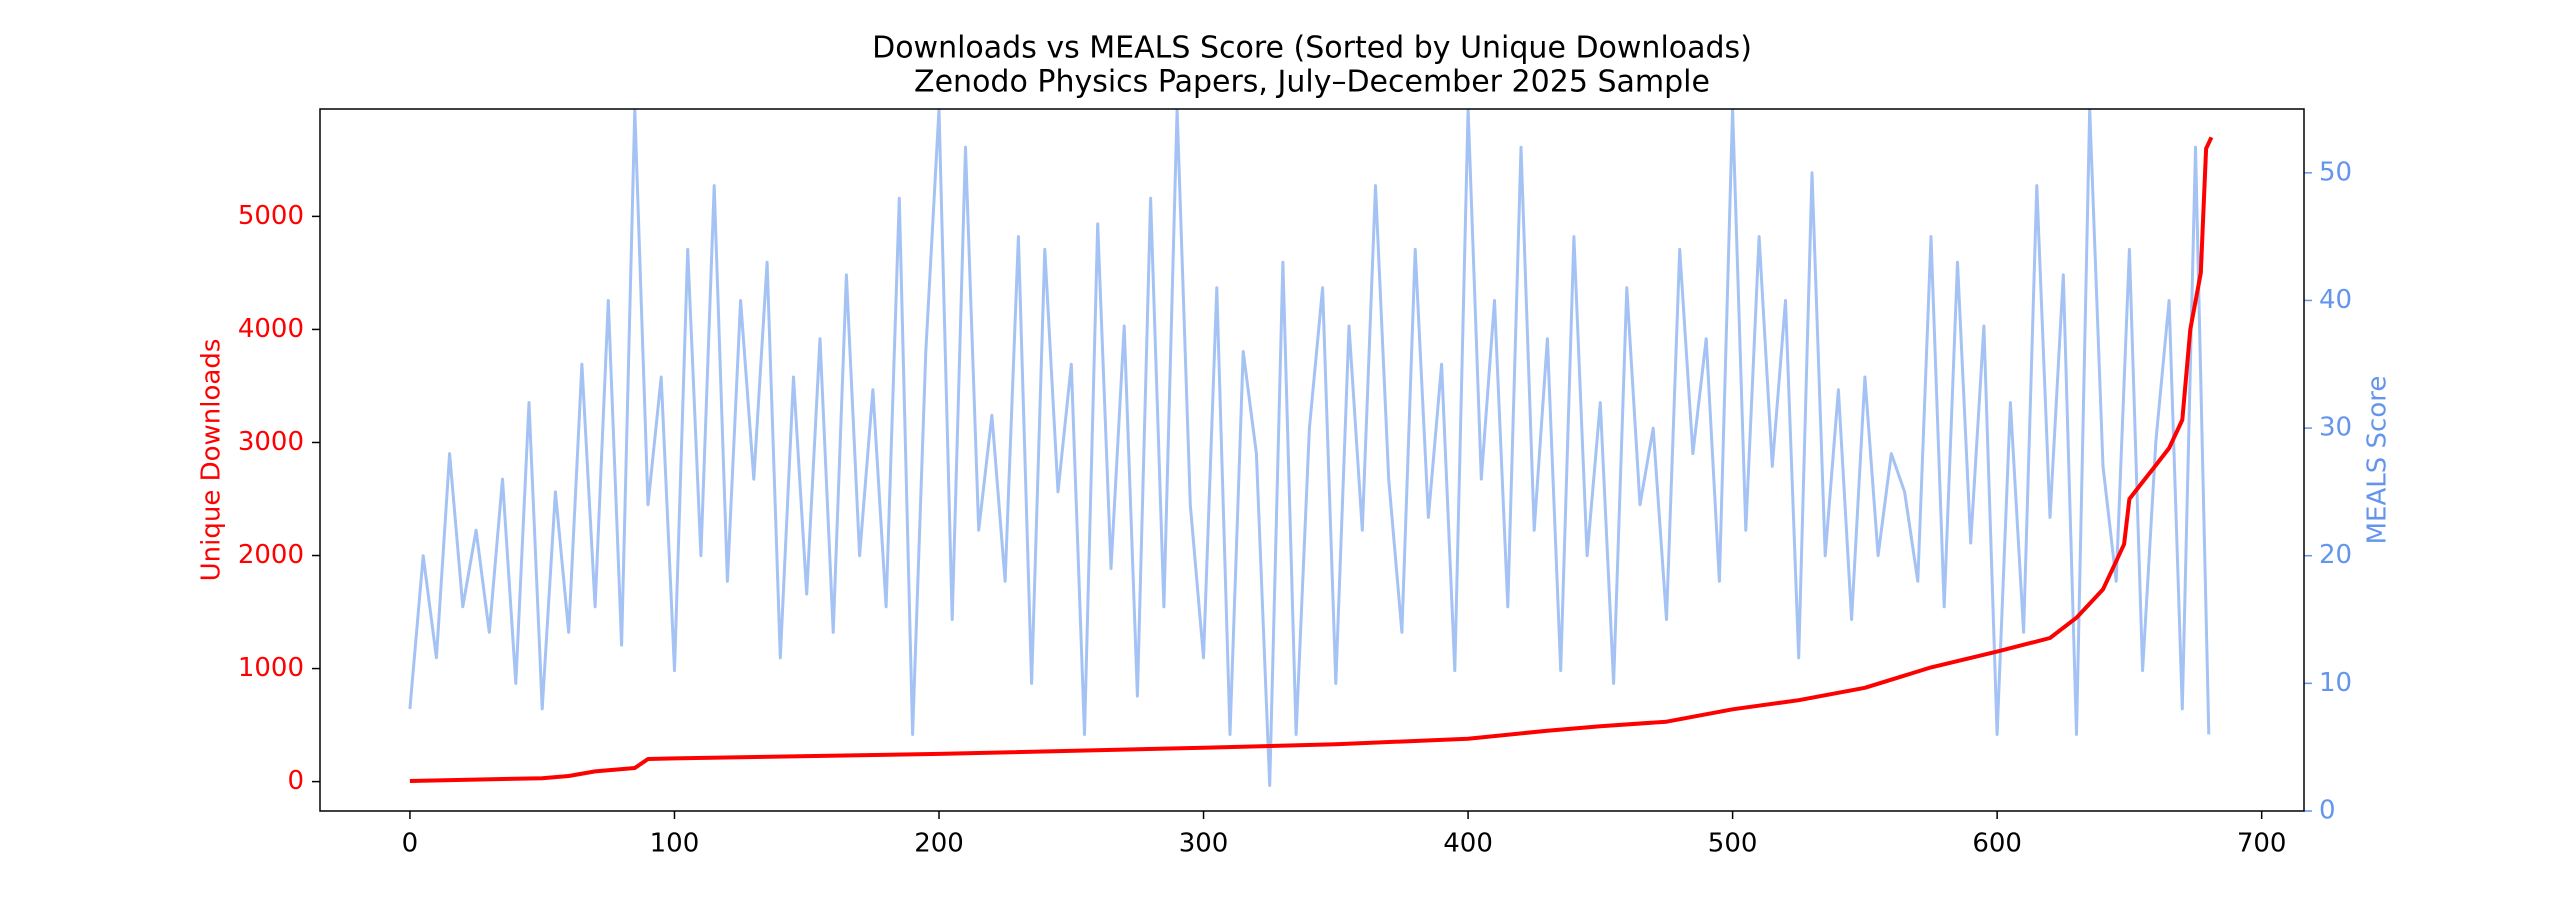 The width and height of the screenshot is (2560, 914). Describe the element at coordinates (675, 844) in the screenshot. I see `x-tick-label: 100` at that location.